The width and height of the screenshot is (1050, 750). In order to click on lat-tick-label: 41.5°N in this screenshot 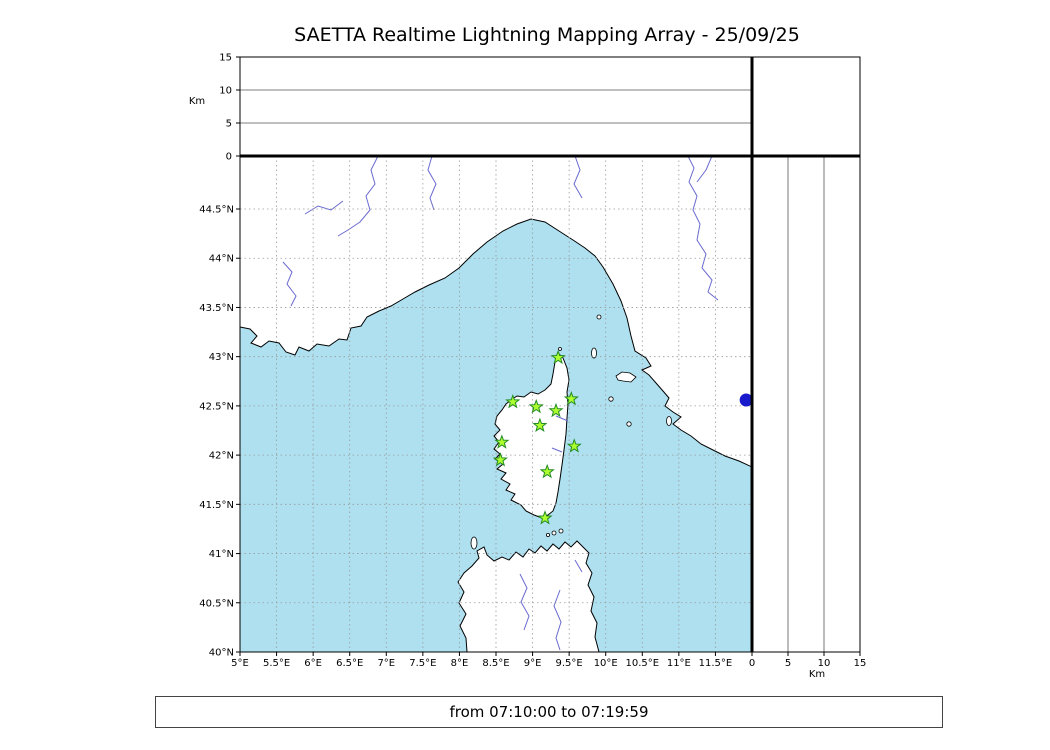, I will do `click(216, 505)`.